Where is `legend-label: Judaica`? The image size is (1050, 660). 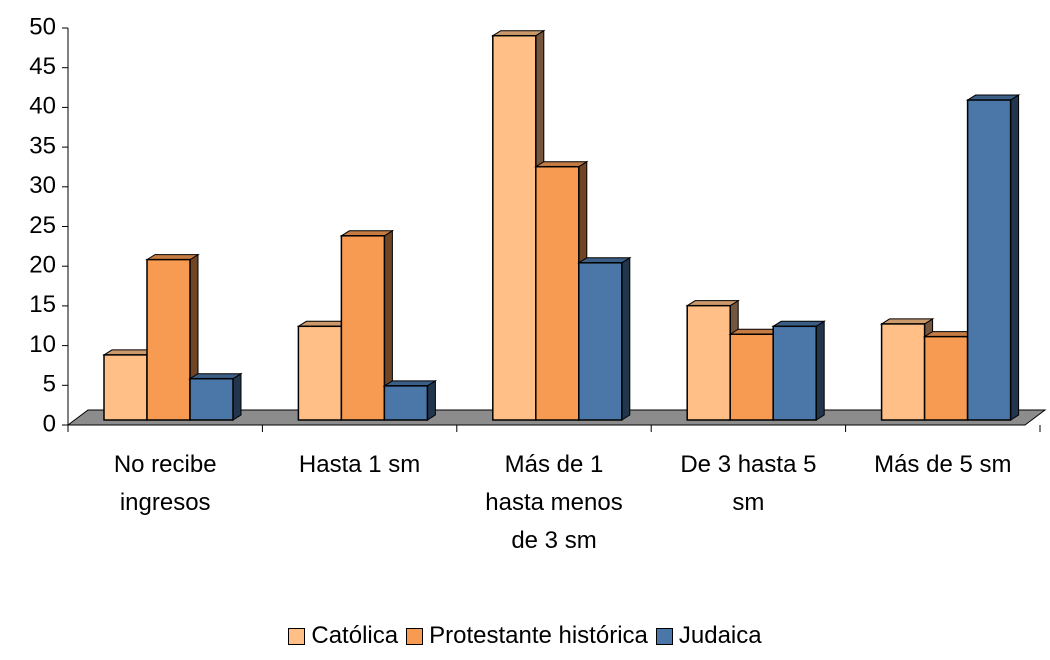 legend-label: Judaica is located at coordinates (720, 635).